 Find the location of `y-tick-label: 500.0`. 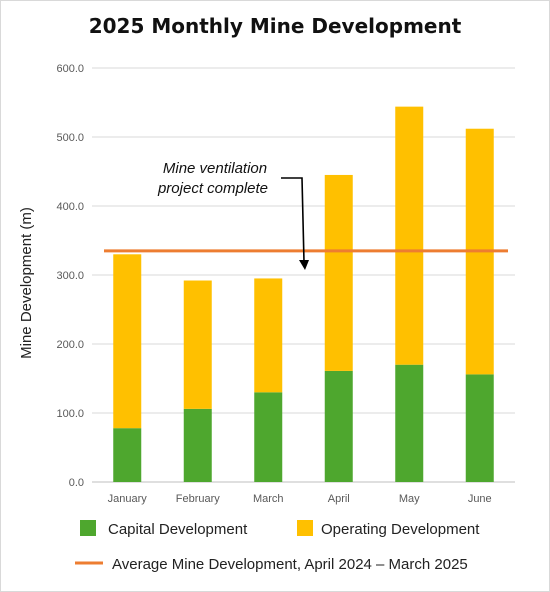

y-tick-label: 500.0 is located at coordinates (70, 138).